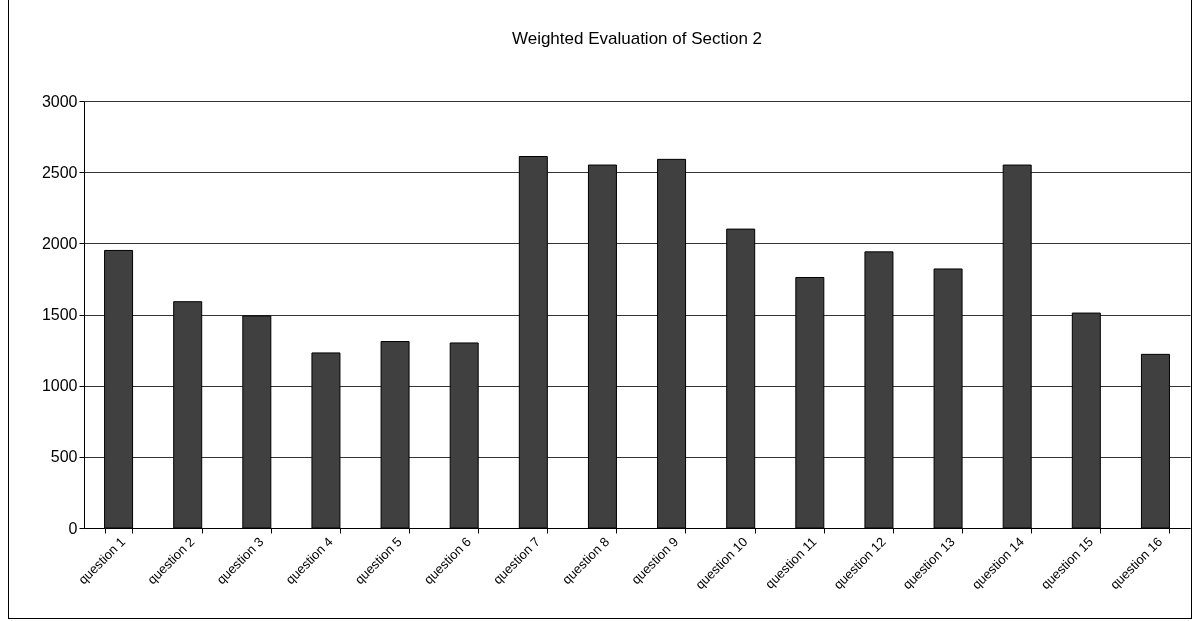 The image size is (1194, 621). I want to click on y-tick-label: 500, so click(64, 457).